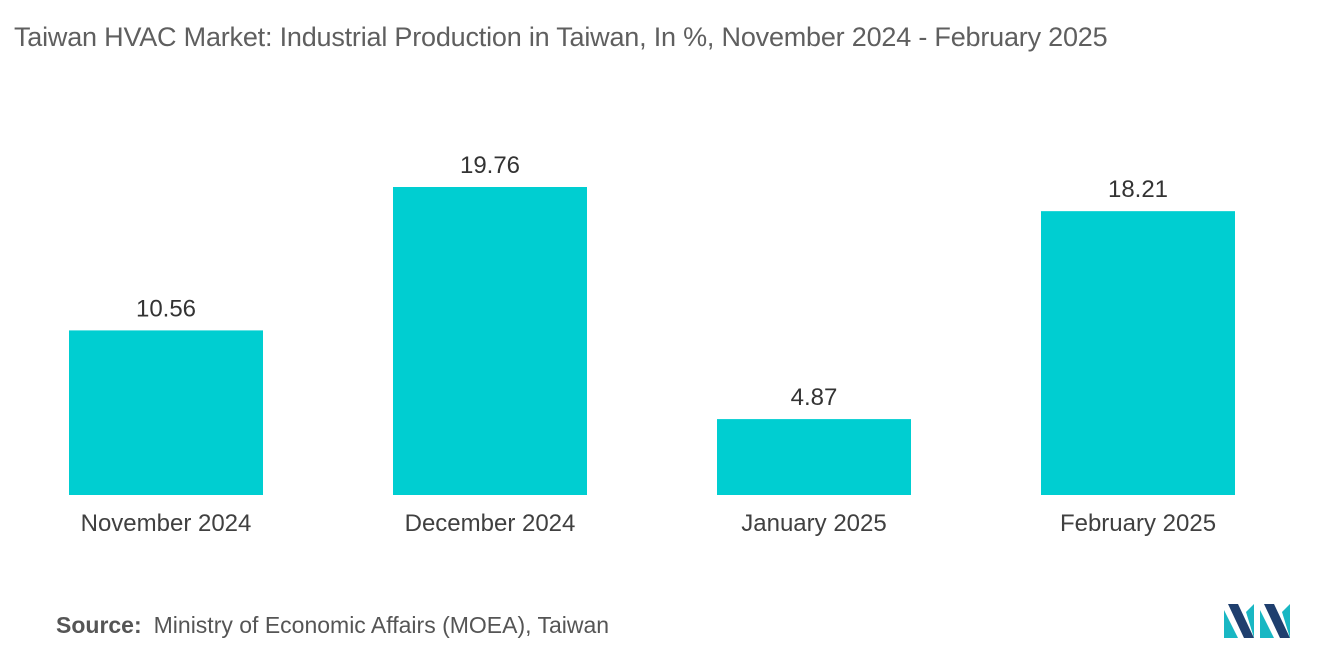 The height and width of the screenshot is (665, 1320). What do you see at coordinates (814, 457) in the screenshot?
I see `bar-january-2025` at bounding box center [814, 457].